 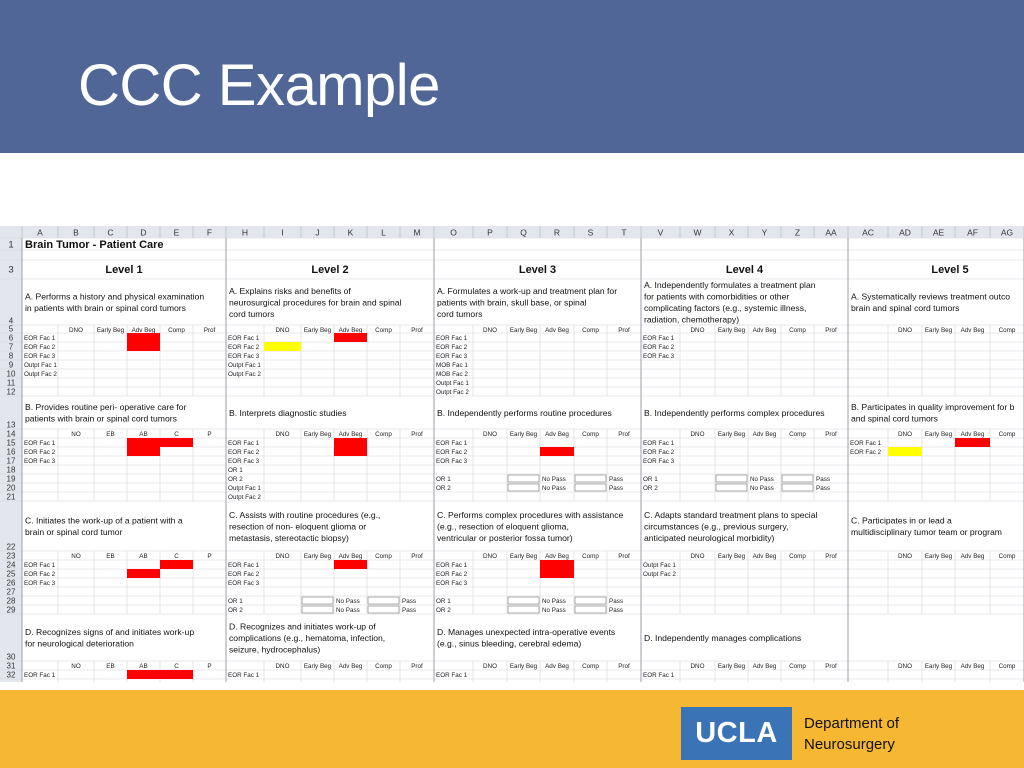 I want to click on column-letter: P, so click(x=490, y=233).